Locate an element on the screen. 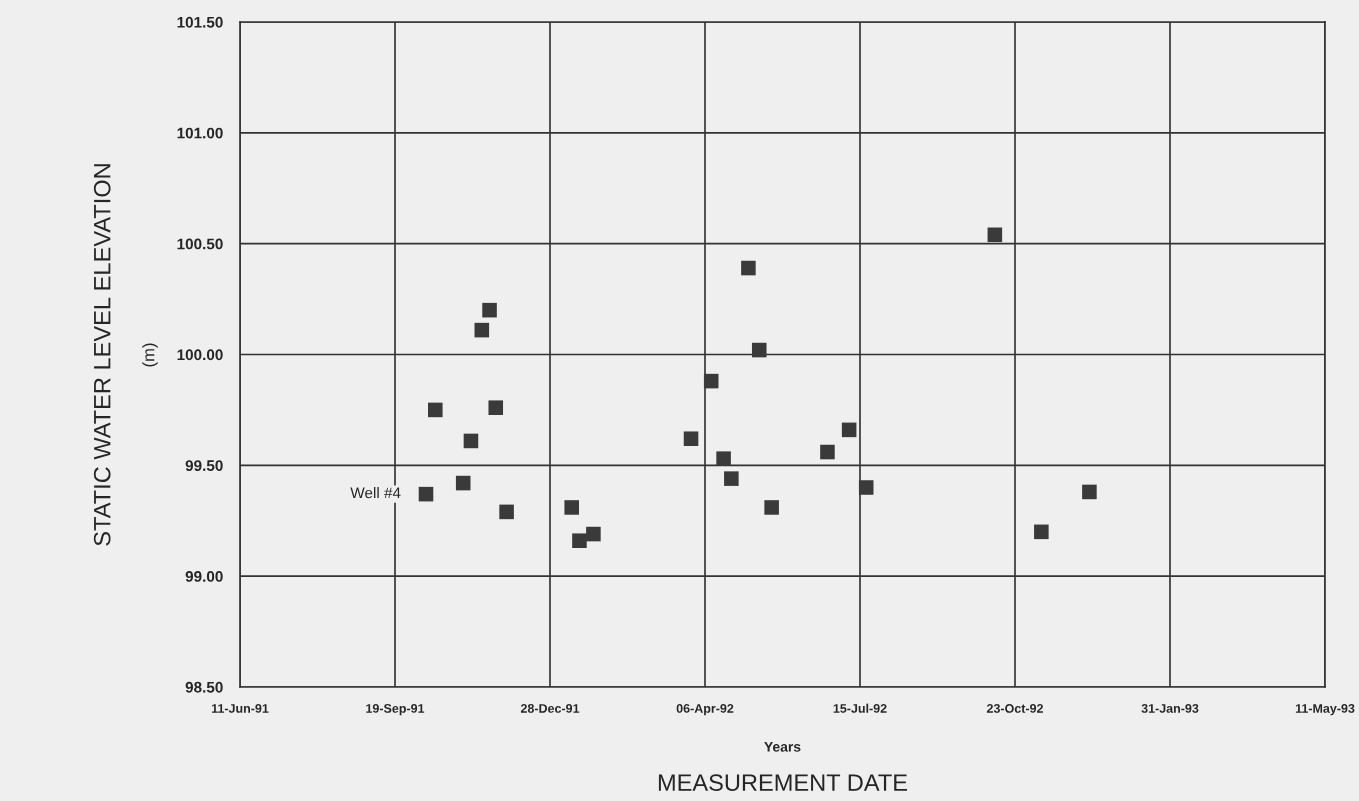 Image resolution: width=1359 pixels, height=801 pixels. x-tick-label: 31-Jan-93 is located at coordinates (1170, 708).